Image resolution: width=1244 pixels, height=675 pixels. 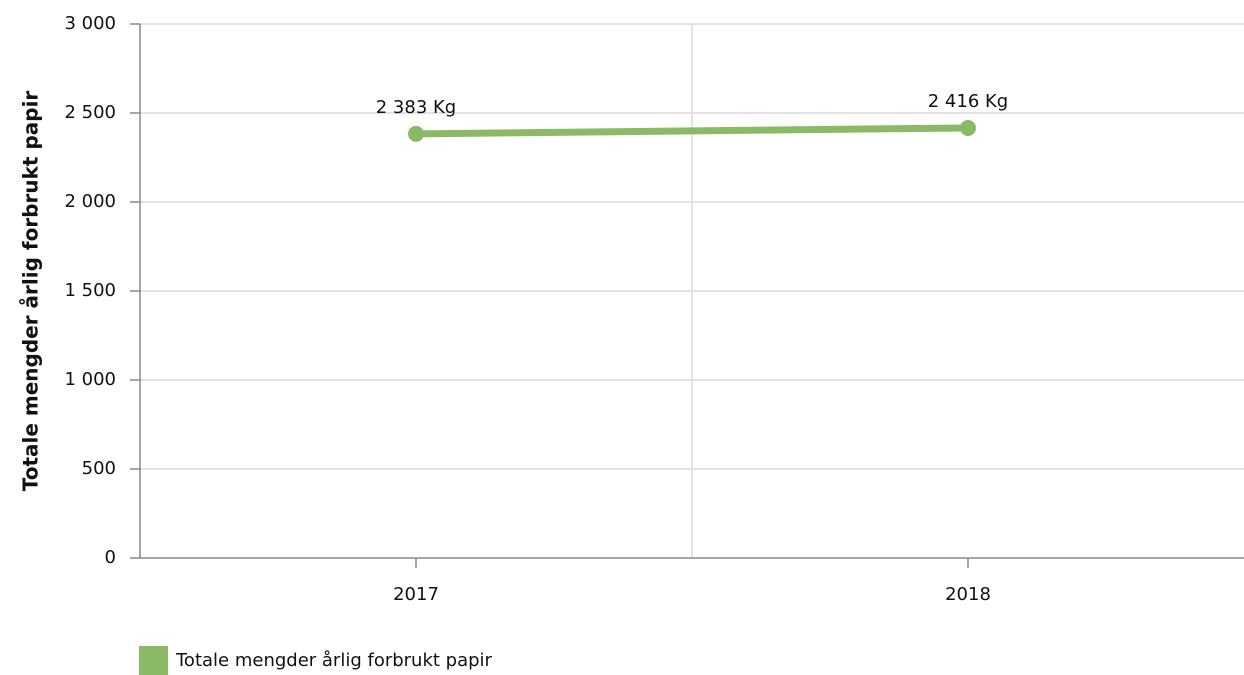 What do you see at coordinates (692, 131) in the screenshot?
I see `series-line` at bounding box center [692, 131].